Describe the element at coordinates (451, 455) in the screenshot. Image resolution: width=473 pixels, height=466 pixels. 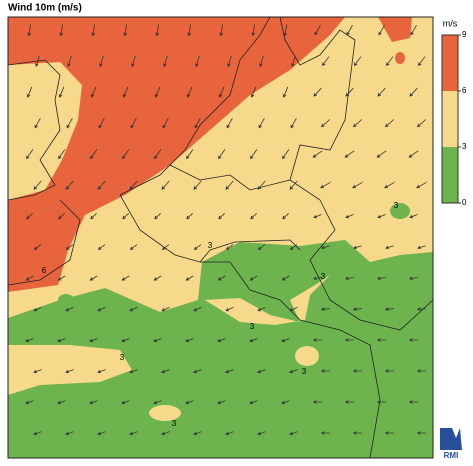
I see `logo-text: RMI` at that location.